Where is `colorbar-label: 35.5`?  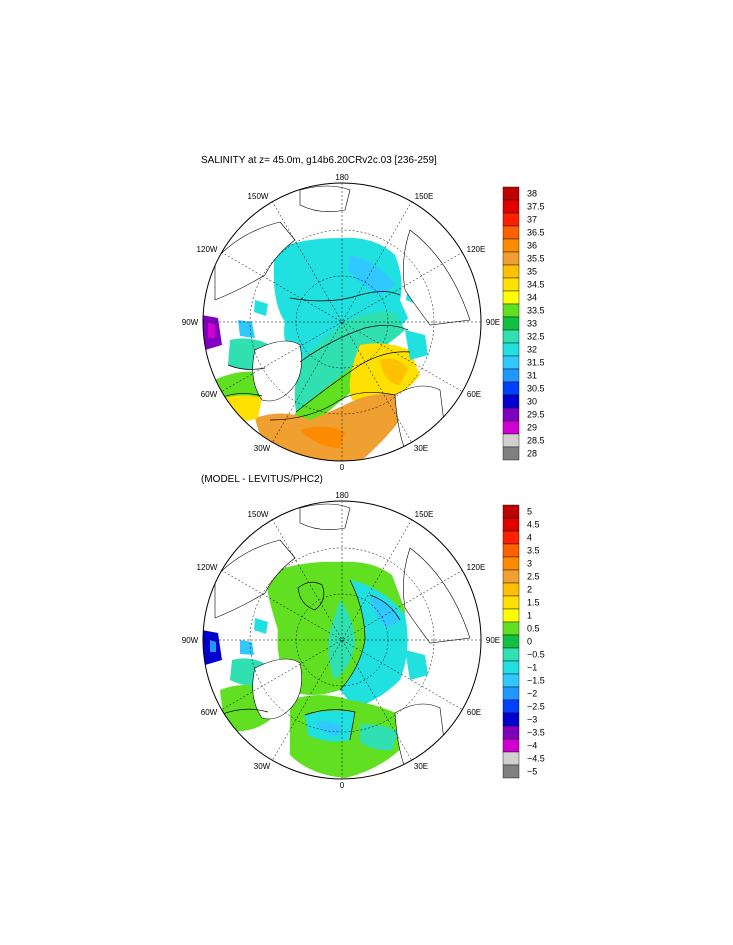 colorbar-label: 35.5 is located at coordinates (536, 259).